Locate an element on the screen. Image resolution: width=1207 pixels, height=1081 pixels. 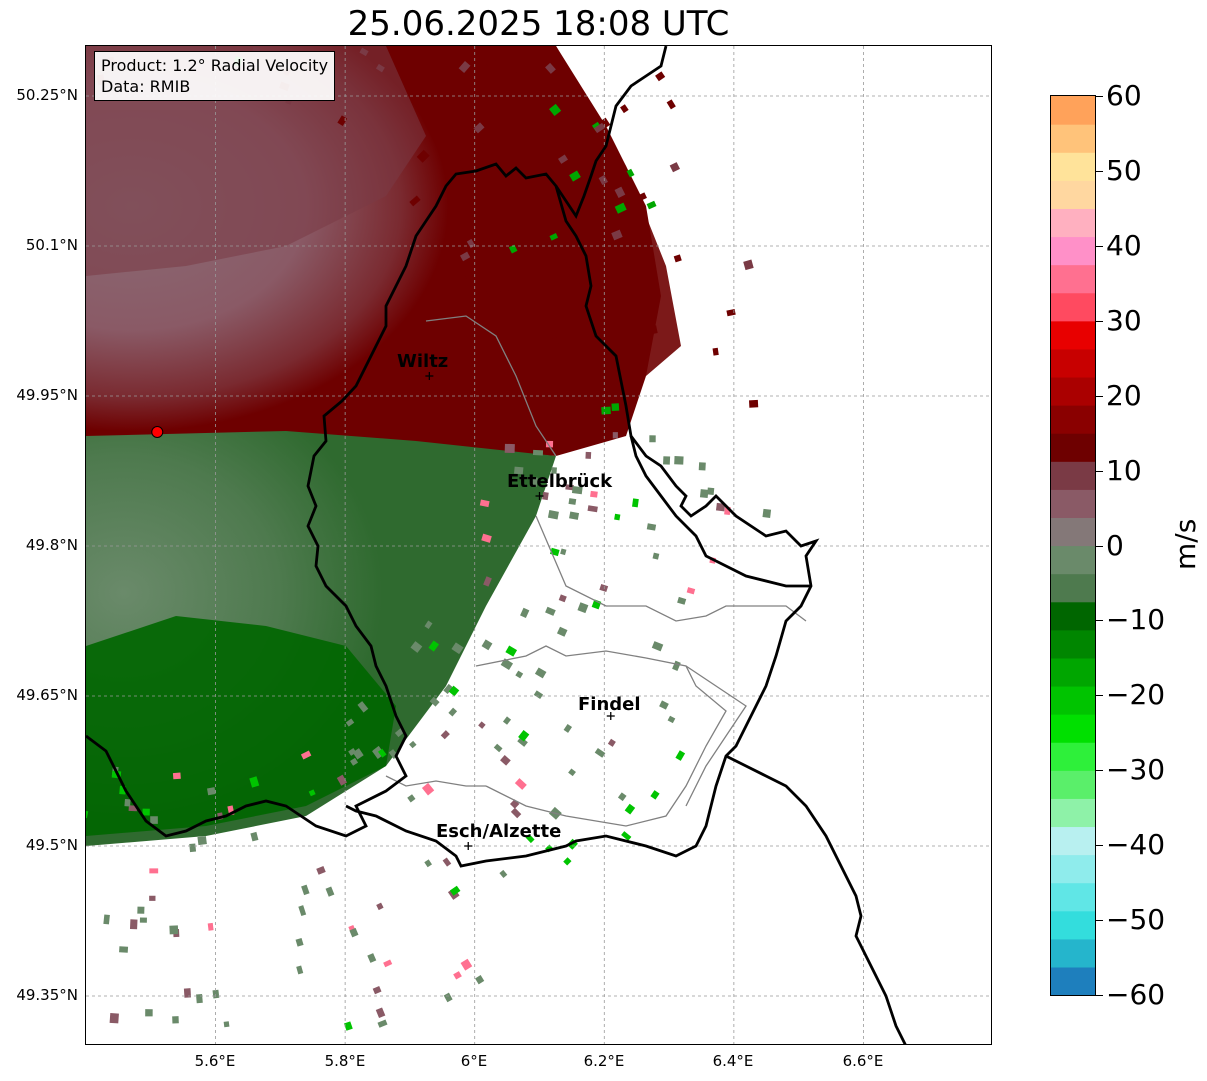
map-title: 25.06.2025 18:08 UTC is located at coordinates (538, 24).